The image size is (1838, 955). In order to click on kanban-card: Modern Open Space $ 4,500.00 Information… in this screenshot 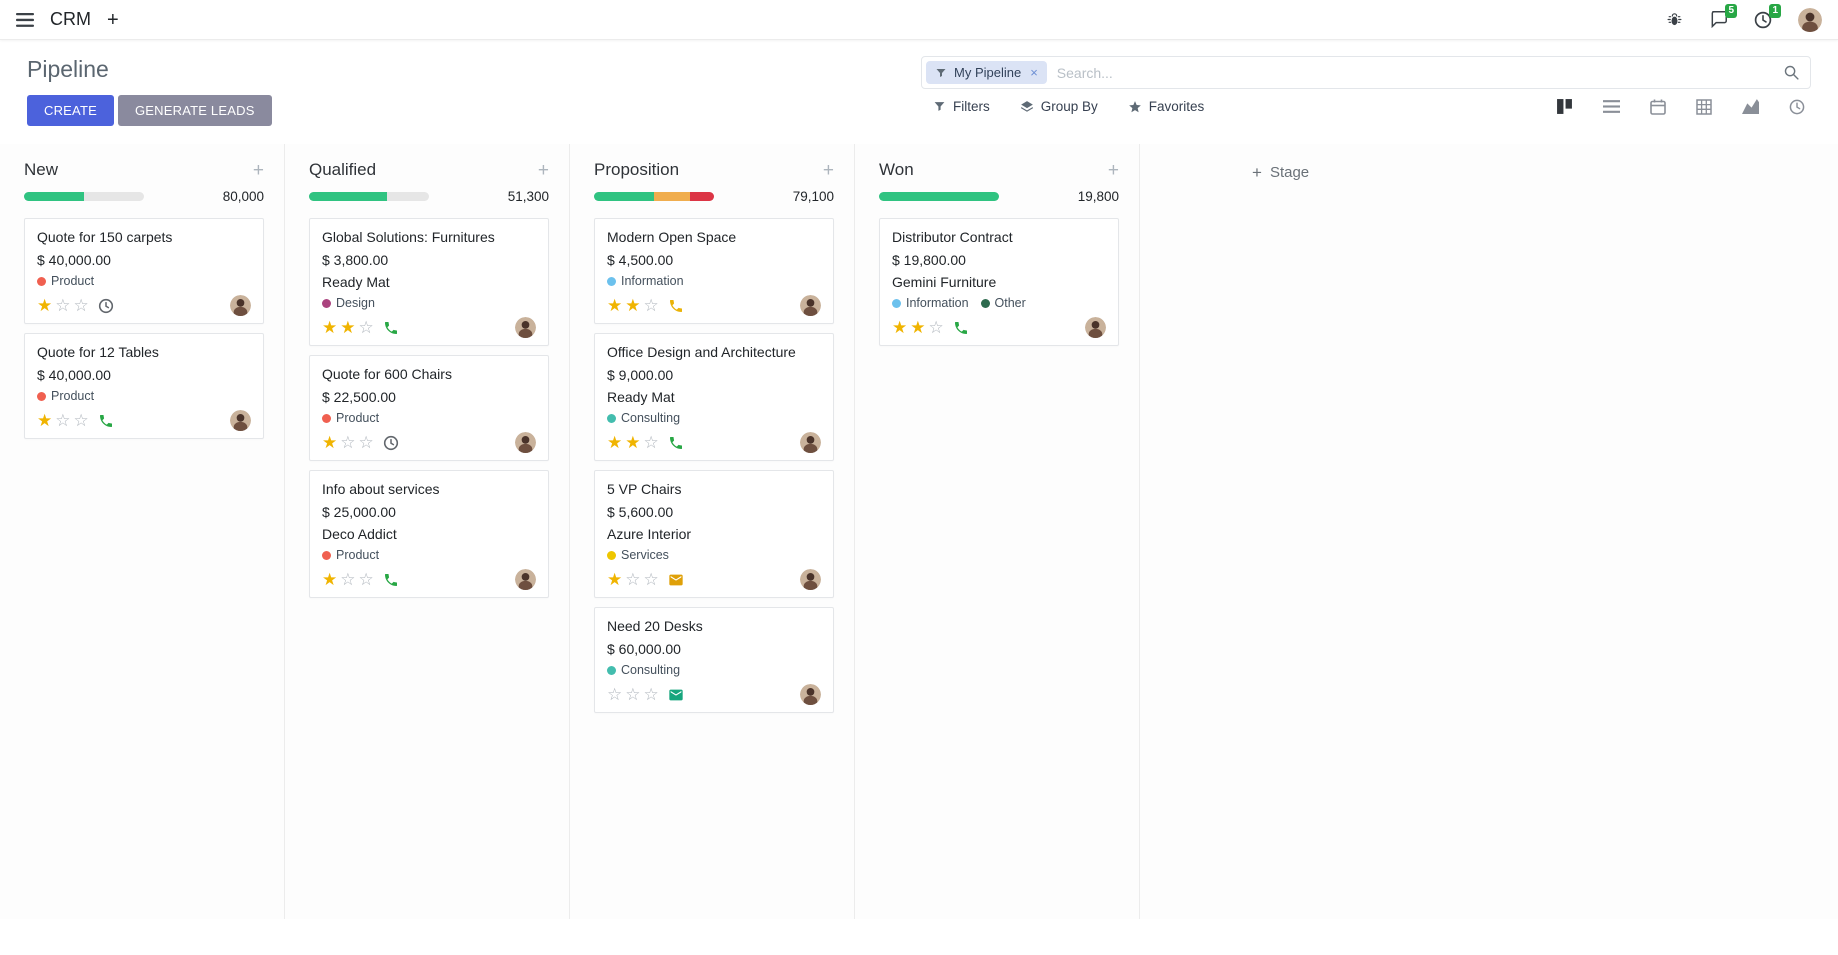, I will do `click(714, 271)`.